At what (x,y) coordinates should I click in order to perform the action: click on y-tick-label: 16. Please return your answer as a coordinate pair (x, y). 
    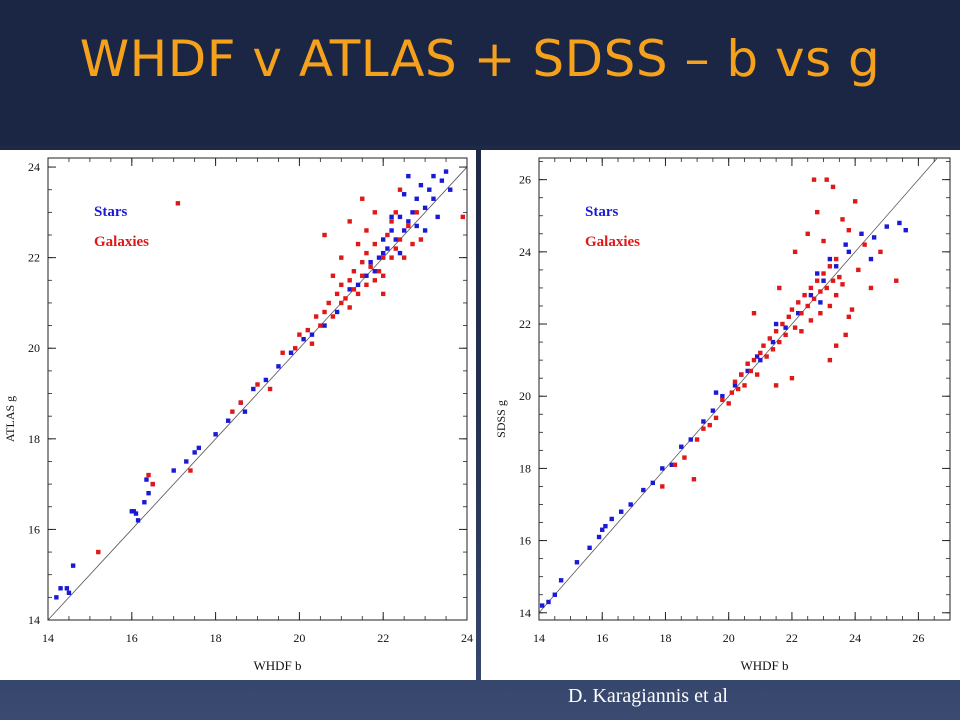
    Looking at the image, I should click on (34, 529).